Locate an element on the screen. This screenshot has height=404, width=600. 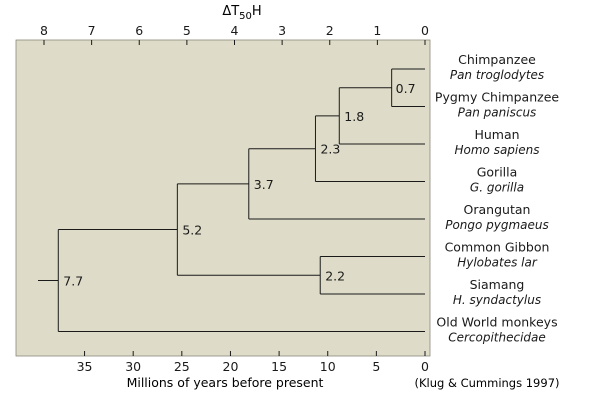
species-latin-name: H. syndactylus is located at coordinates (497, 300).